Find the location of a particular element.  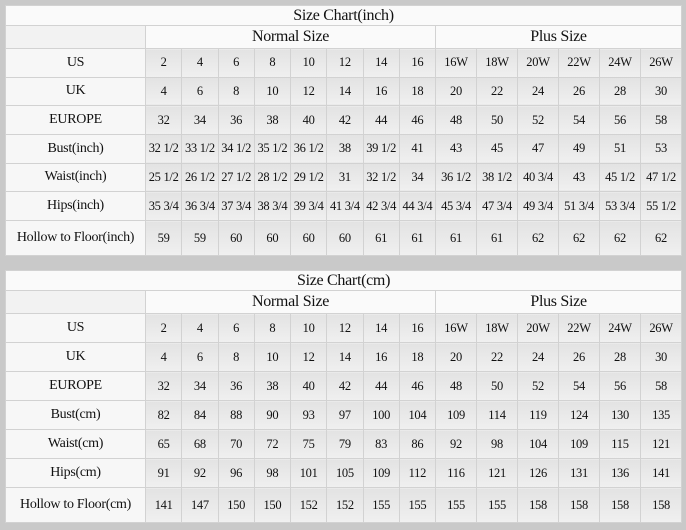

table-cell: 51 3/4 is located at coordinates (579, 206).